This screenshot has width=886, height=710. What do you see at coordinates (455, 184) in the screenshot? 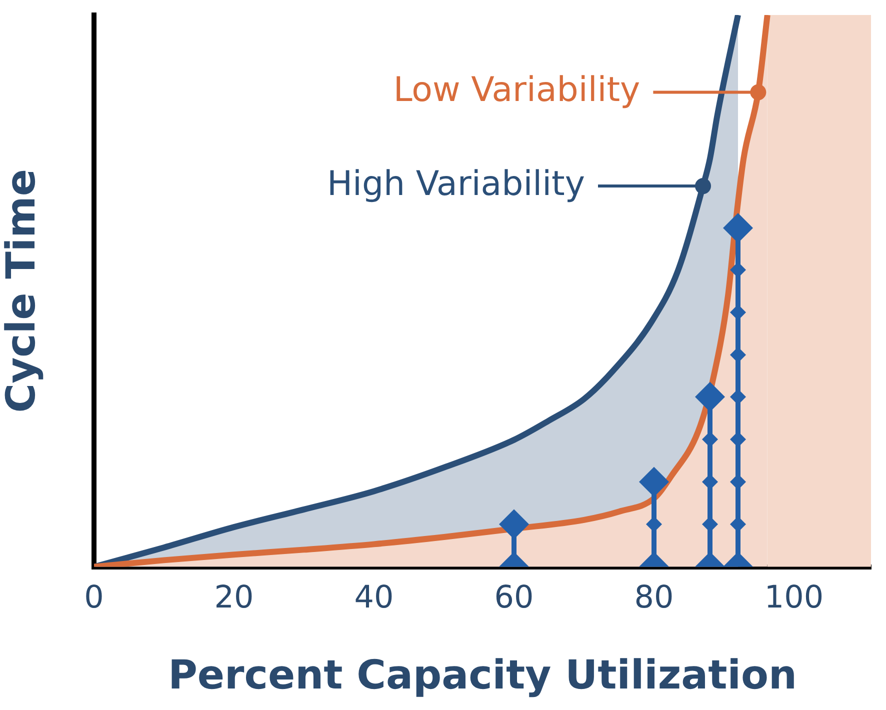
I see `legend-label: High Variability` at bounding box center [455, 184].